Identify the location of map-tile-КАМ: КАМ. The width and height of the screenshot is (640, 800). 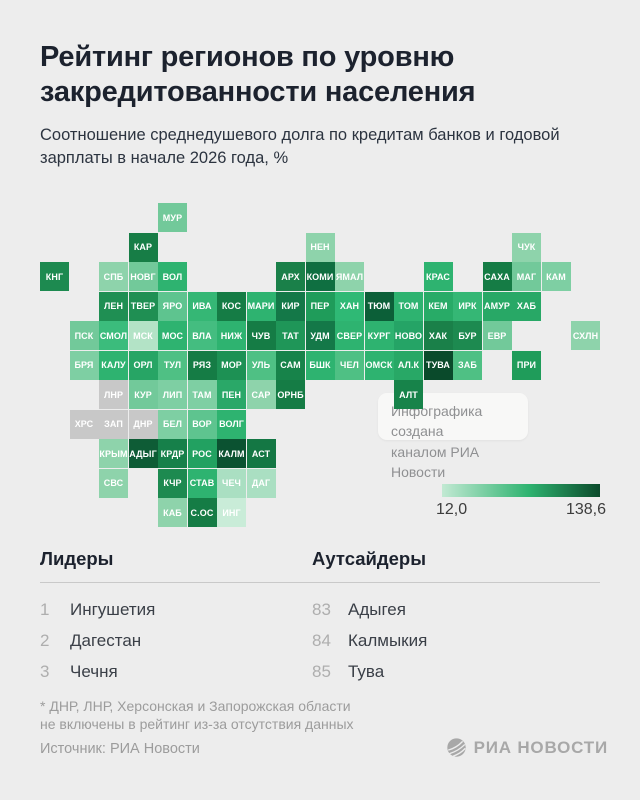
(556, 276).